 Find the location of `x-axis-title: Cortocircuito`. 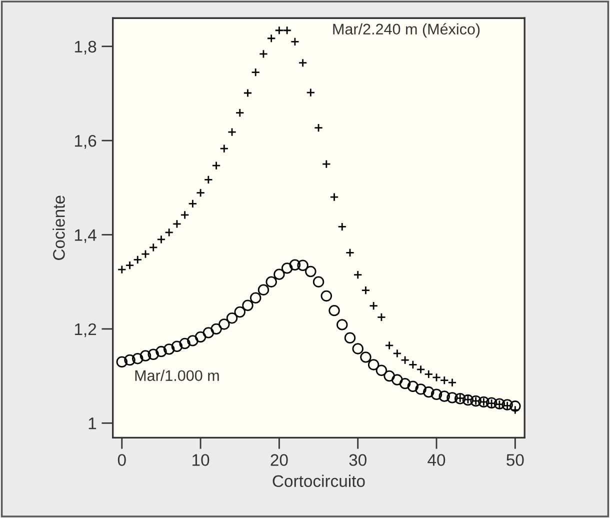

x-axis-title: Cortocircuito is located at coordinates (318, 481).